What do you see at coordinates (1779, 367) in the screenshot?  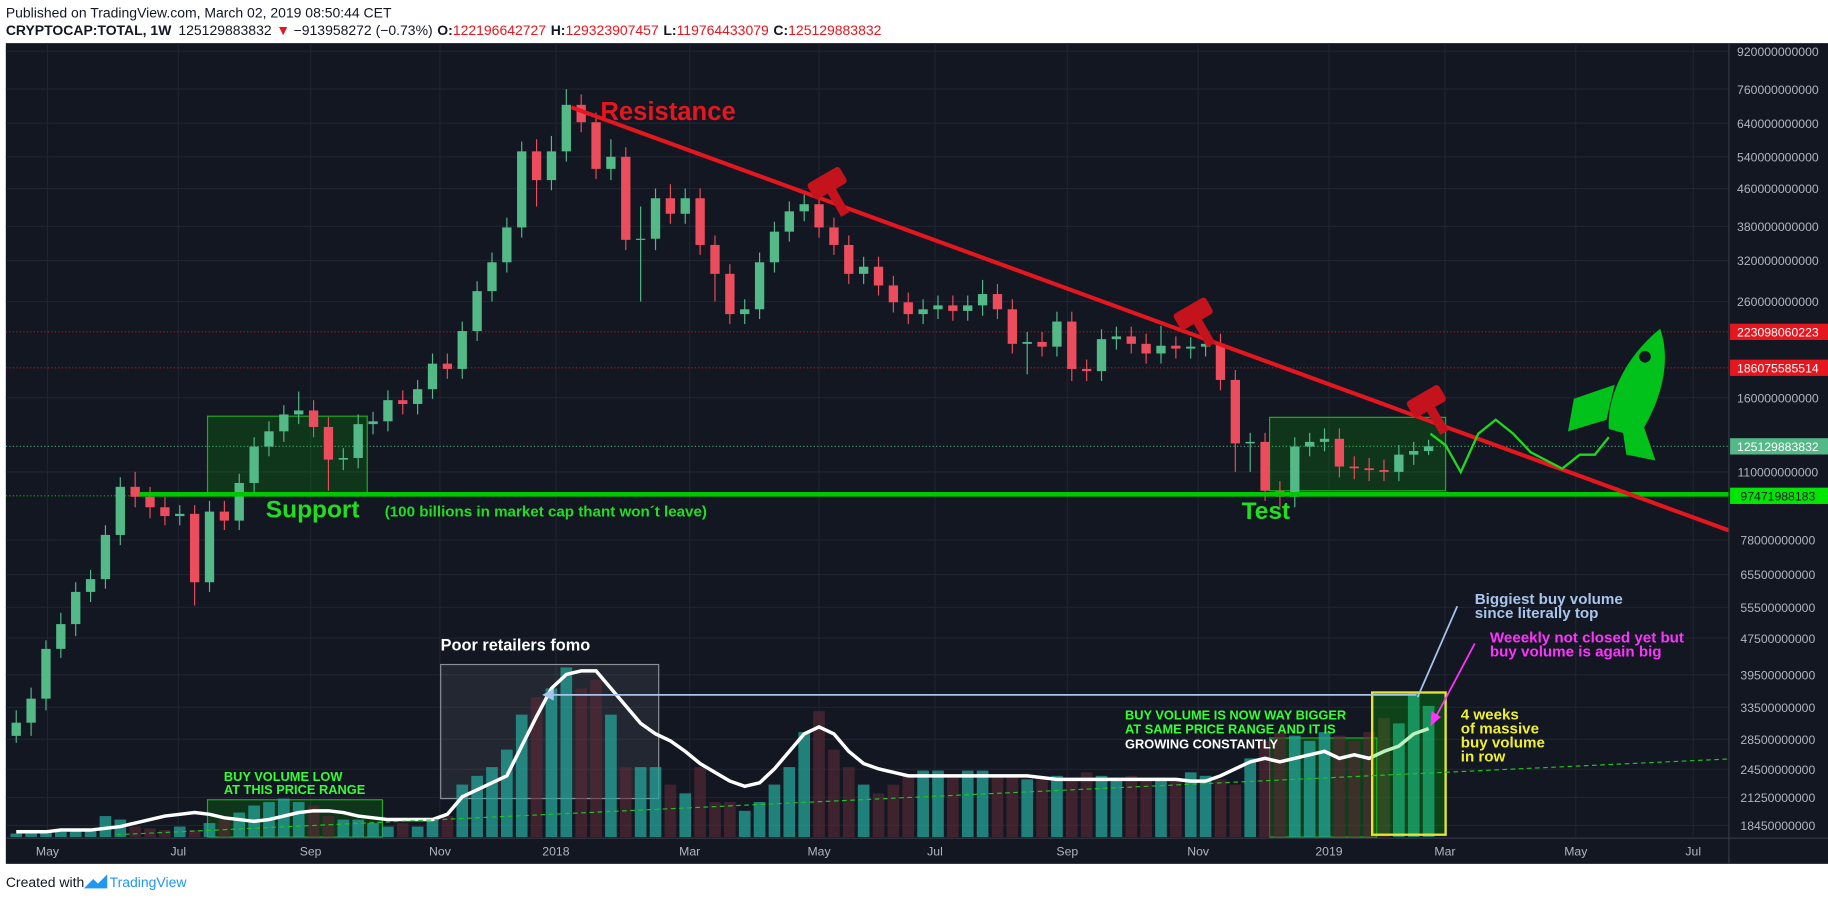 I see `price-label-box` at bounding box center [1779, 367].